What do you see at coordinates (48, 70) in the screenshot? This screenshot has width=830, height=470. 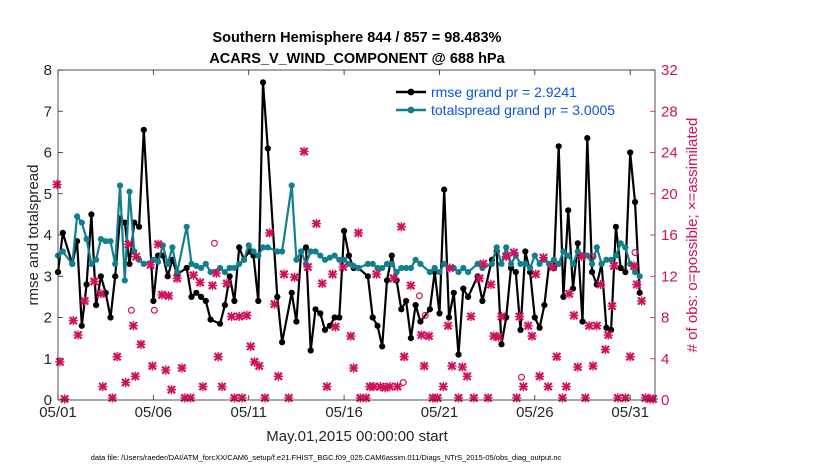 I see `y-tick-label: 8` at bounding box center [48, 70].